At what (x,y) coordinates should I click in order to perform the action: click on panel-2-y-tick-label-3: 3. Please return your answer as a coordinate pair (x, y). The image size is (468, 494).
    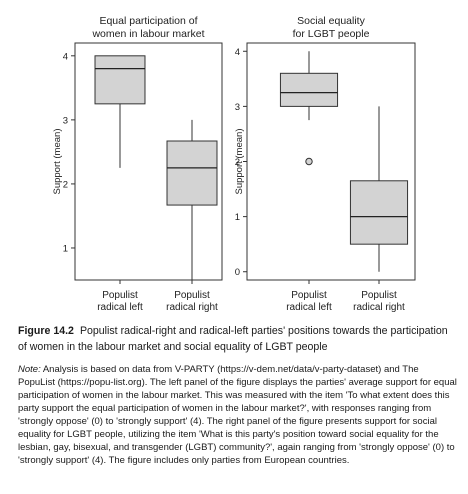
    Looking at the image, I should click on (237, 107).